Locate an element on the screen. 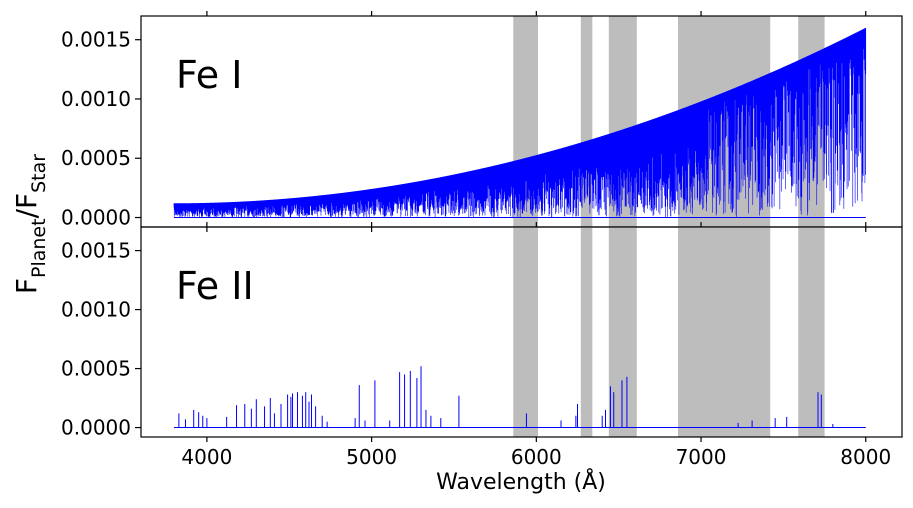 This screenshot has width=913, height=508. x-tick-label-3: 7000 is located at coordinates (701, 457).